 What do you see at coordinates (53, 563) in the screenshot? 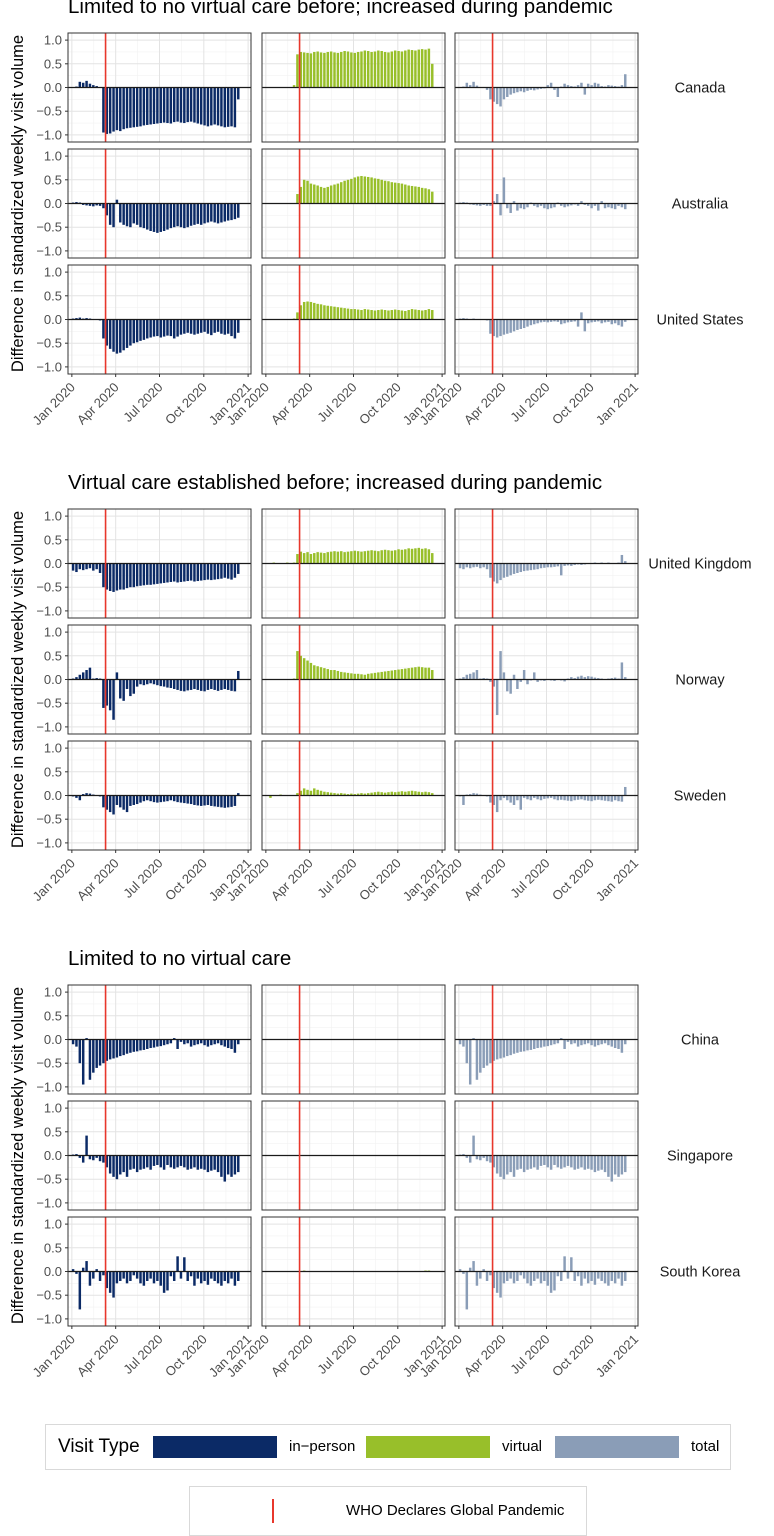
I see `y-tick-label: 0.0` at bounding box center [53, 563].